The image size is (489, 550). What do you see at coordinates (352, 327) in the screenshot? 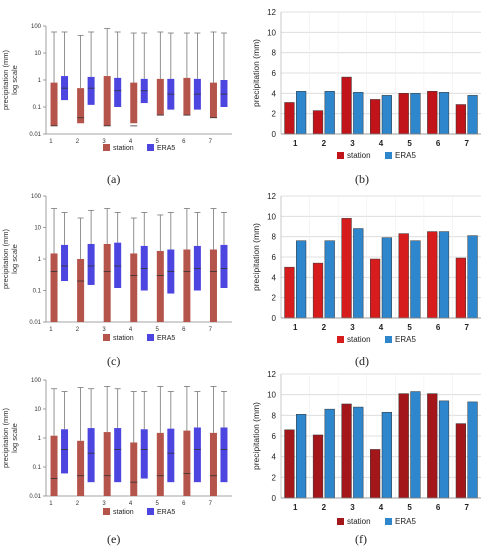
I see `x-tick-label-d: 3` at bounding box center [352, 327].